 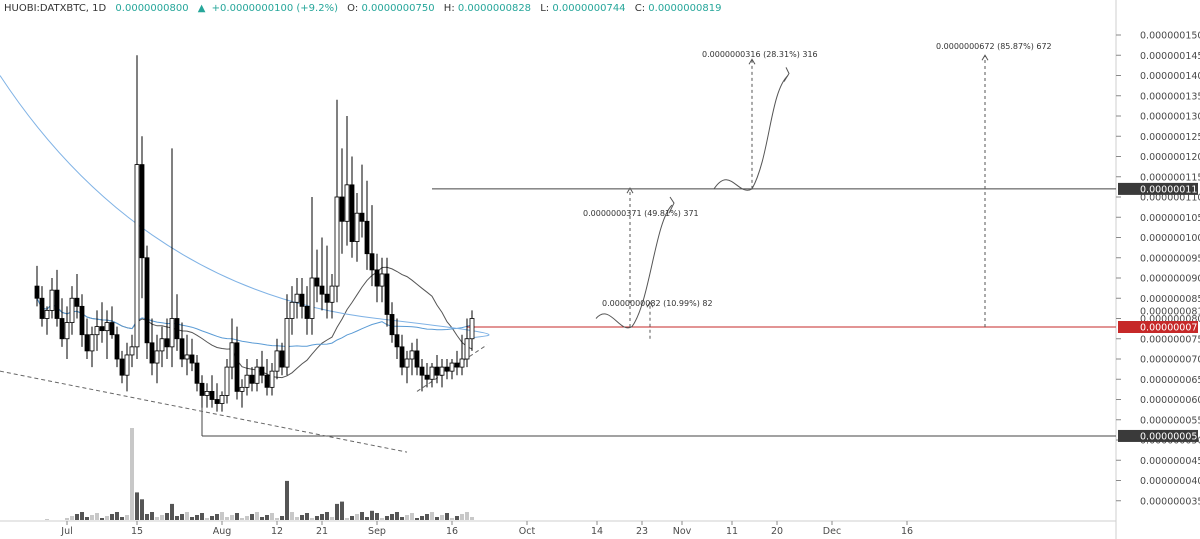 What do you see at coordinates (494, 8) in the screenshot?
I see `high-value: 0.0000000828` at bounding box center [494, 8].